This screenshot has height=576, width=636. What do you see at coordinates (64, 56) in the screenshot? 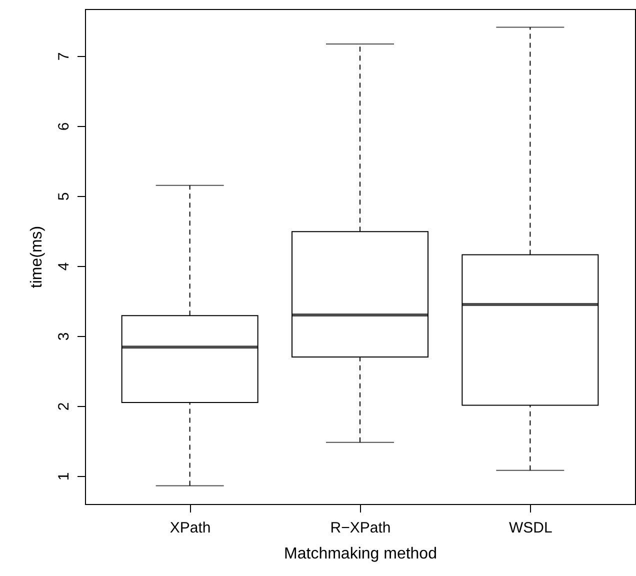
I see `y-tick-label: 7` at bounding box center [64, 56].